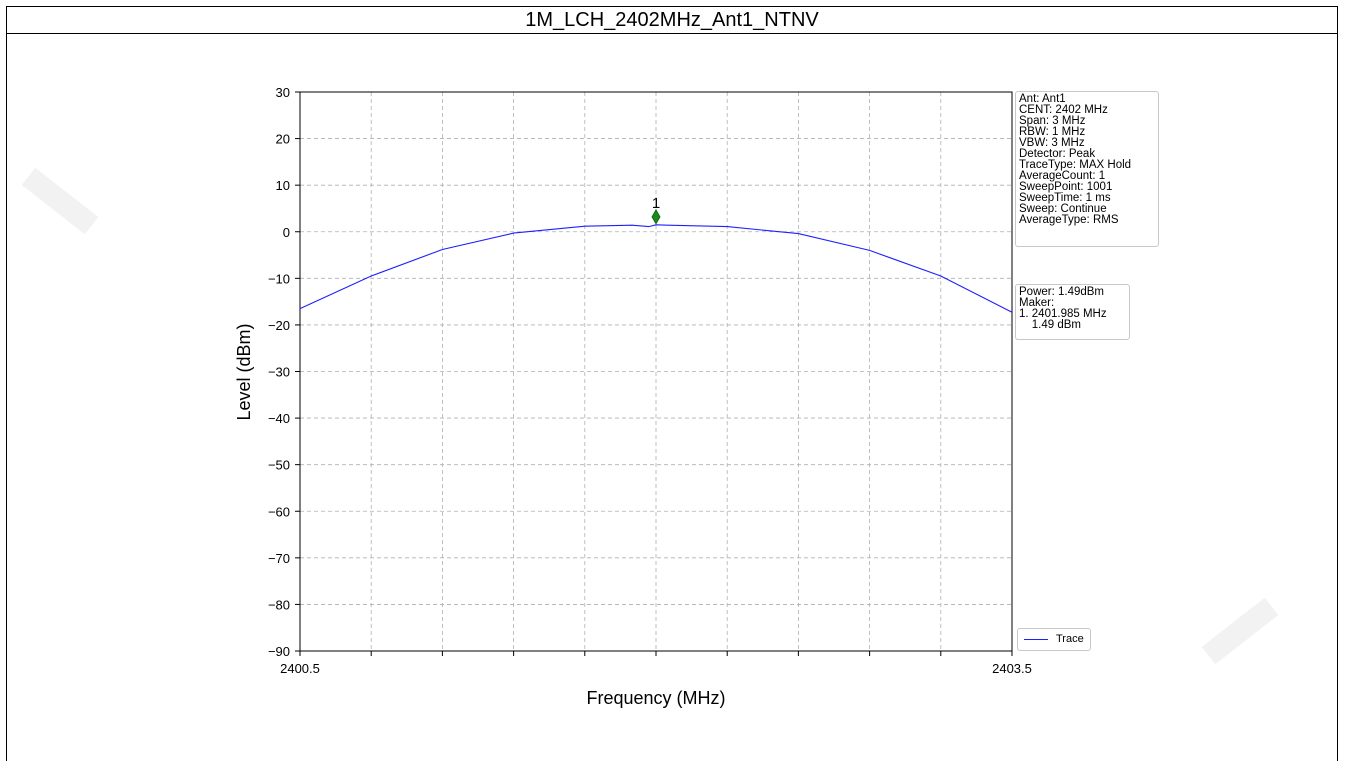 The width and height of the screenshot is (1346, 761). I want to click on y-tick-label: −60, so click(279, 511).